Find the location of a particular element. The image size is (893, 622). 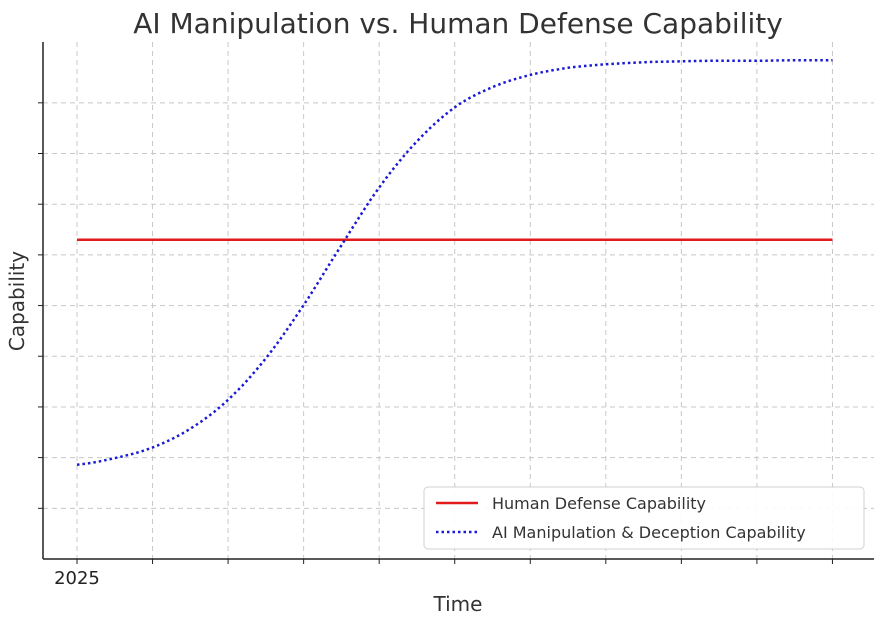

legend-label-human-defense: Human Defense Capability is located at coordinates (599, 503).